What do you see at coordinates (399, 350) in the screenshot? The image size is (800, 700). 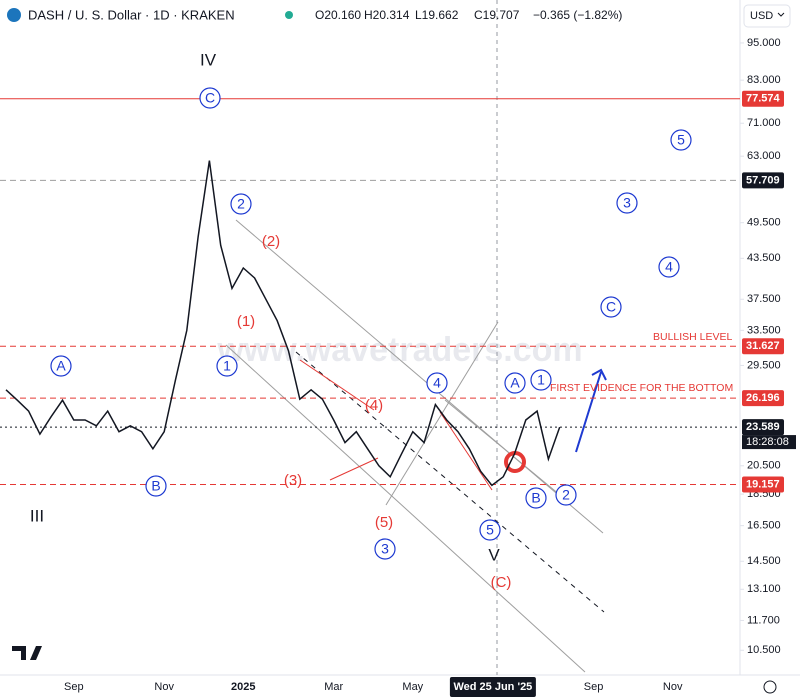 I see `watermark: www.wavetraders.com` at bounding box center [399, 350].